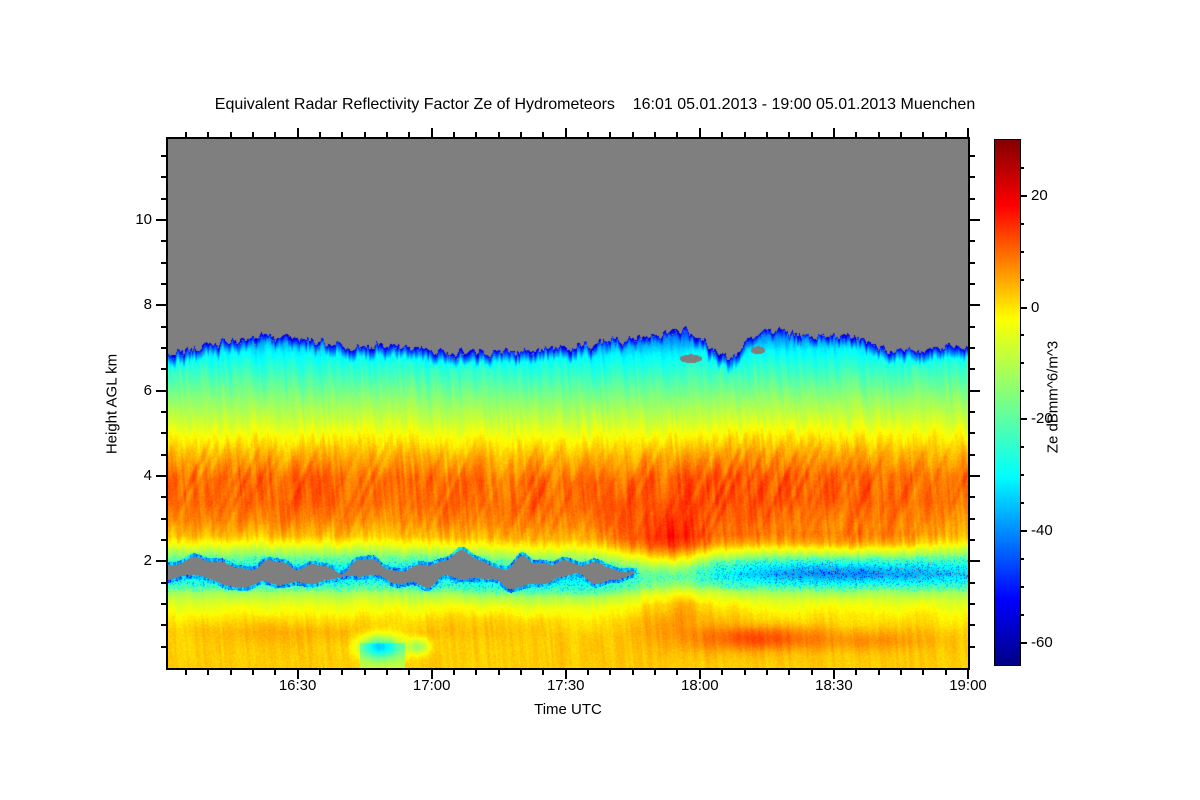 This screenshot has height=800, width=1200. I want to click on colorbar-tick-label: 20, so click(1039, 195).